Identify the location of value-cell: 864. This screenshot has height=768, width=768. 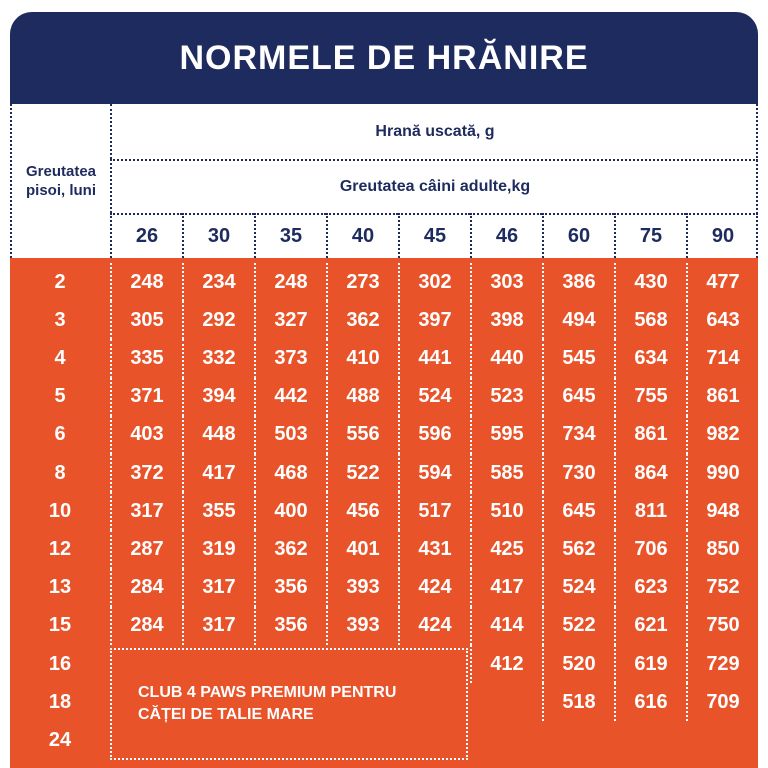
(650, 473).